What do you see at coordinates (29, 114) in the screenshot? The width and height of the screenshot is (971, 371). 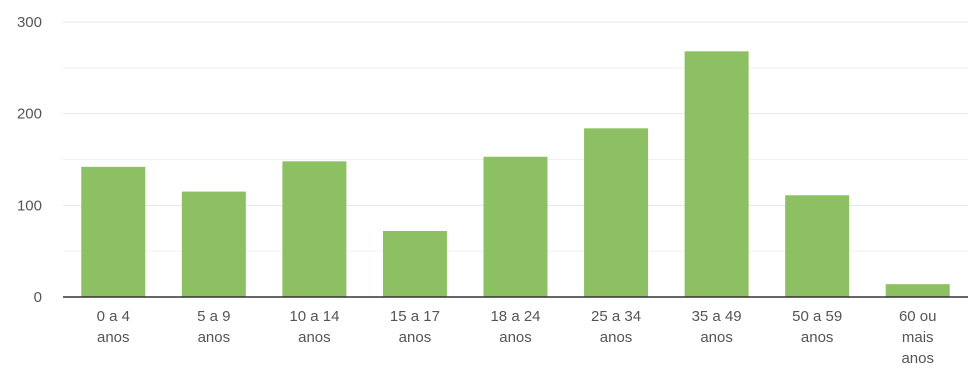 I see `y-tick-label: 200` at bounding box center [29, 114].